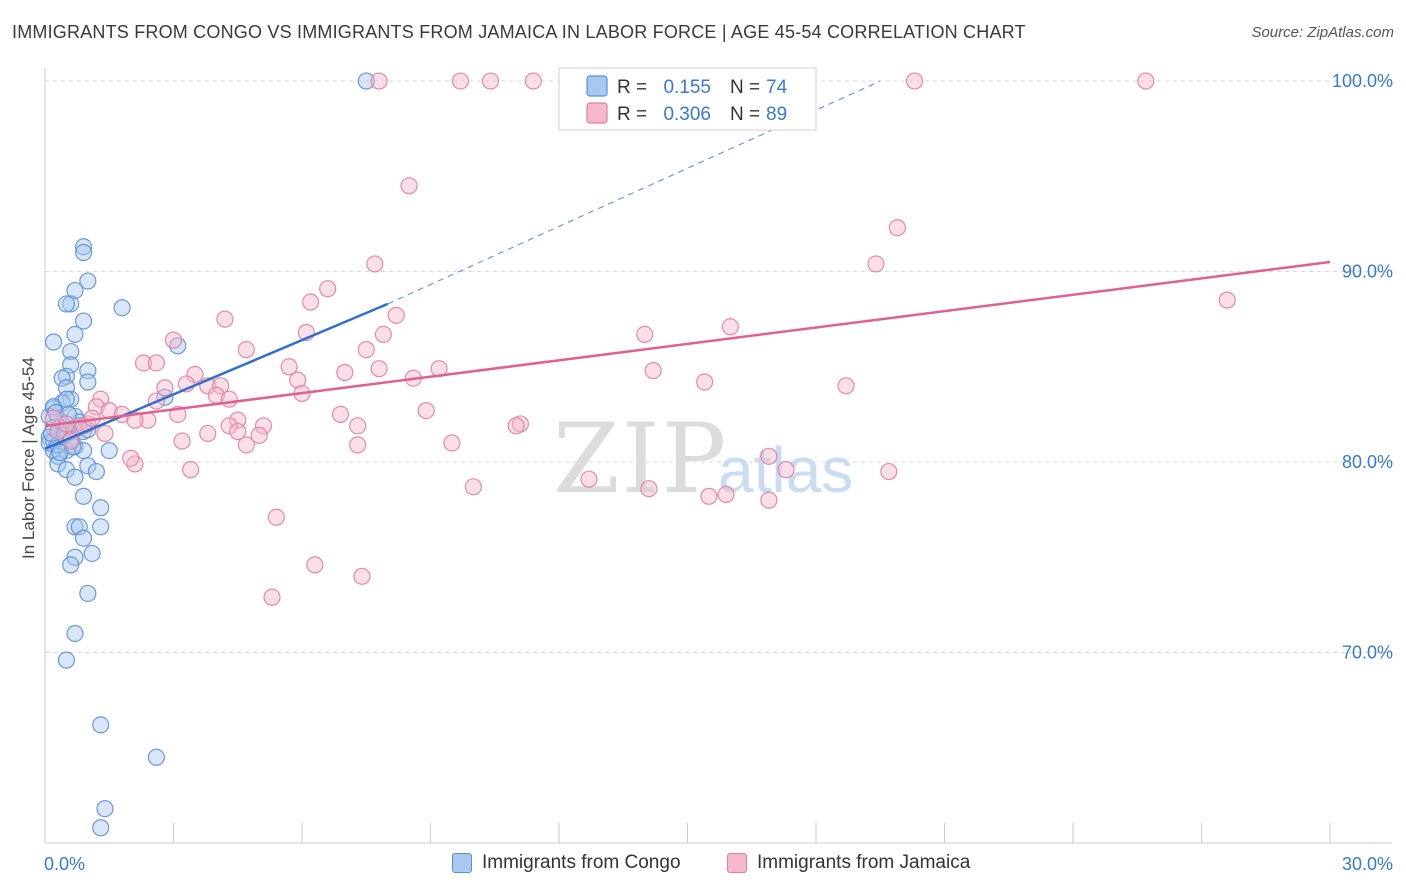  I want to click on stats-legend: R = 0.155 N = 74 R = 0.306 N = 89, so click(687, 99).